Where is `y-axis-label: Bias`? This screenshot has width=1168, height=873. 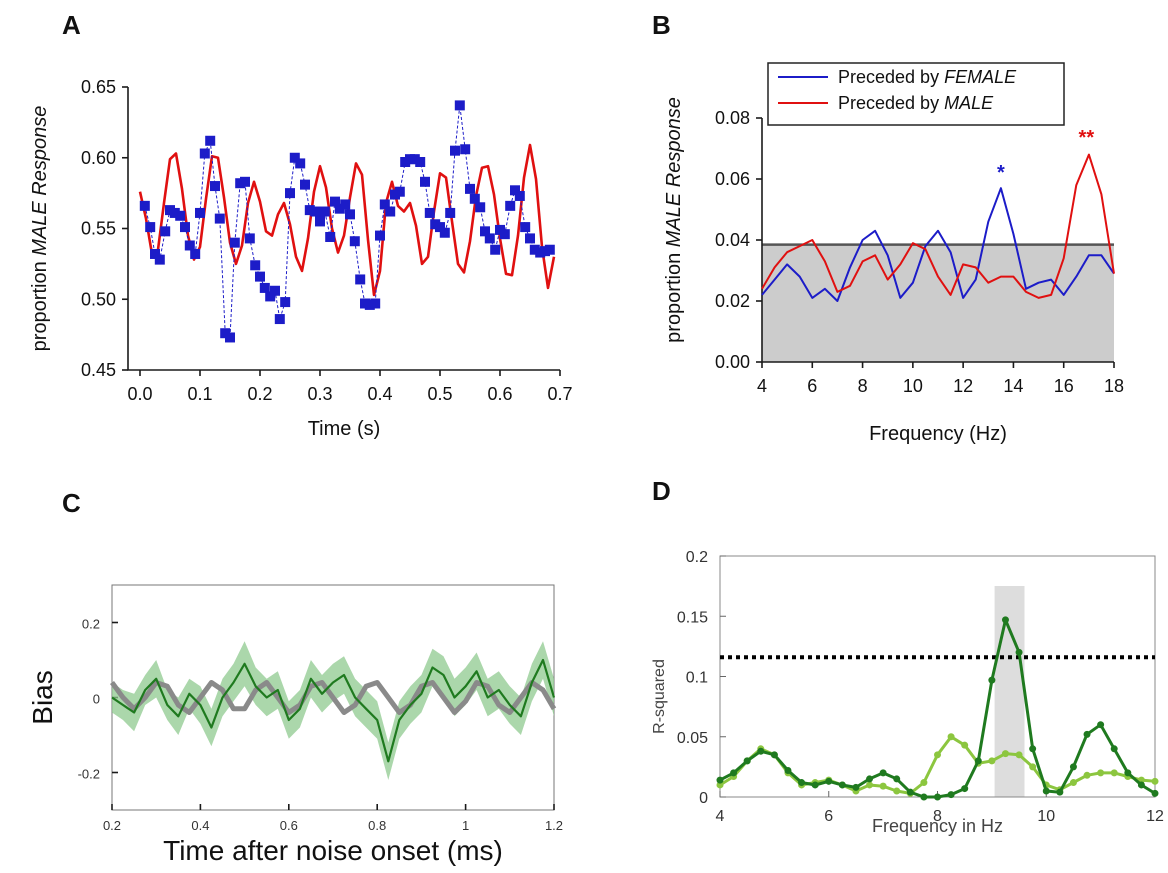
y-axis-label: Bias is located at coordinates (42, 697).